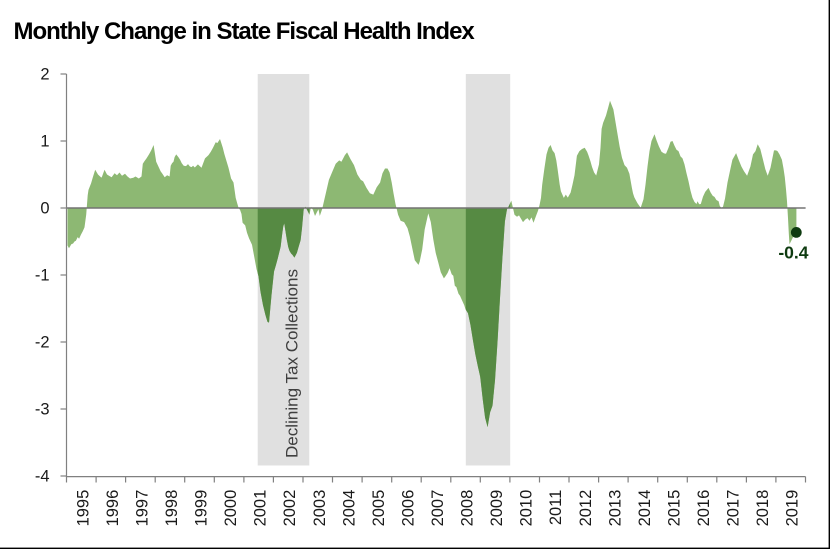 The height and width of the screenshot is (549, 830). What do you see at coordinates (83, 508) in the screenshot?
I see `svg-text: 1995` at bounding box center [83, 508].